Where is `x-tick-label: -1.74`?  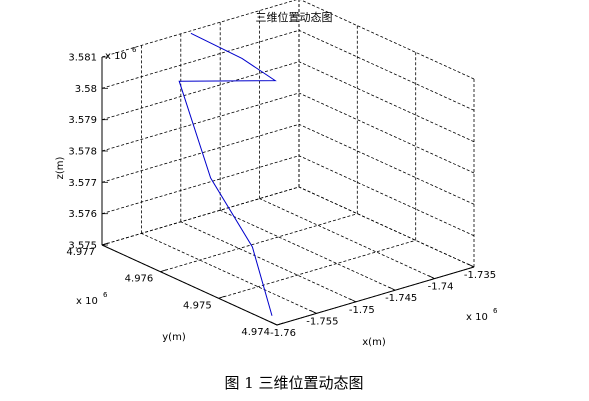 x-tick-label: -1.74 is located at coordinates (441, 287).